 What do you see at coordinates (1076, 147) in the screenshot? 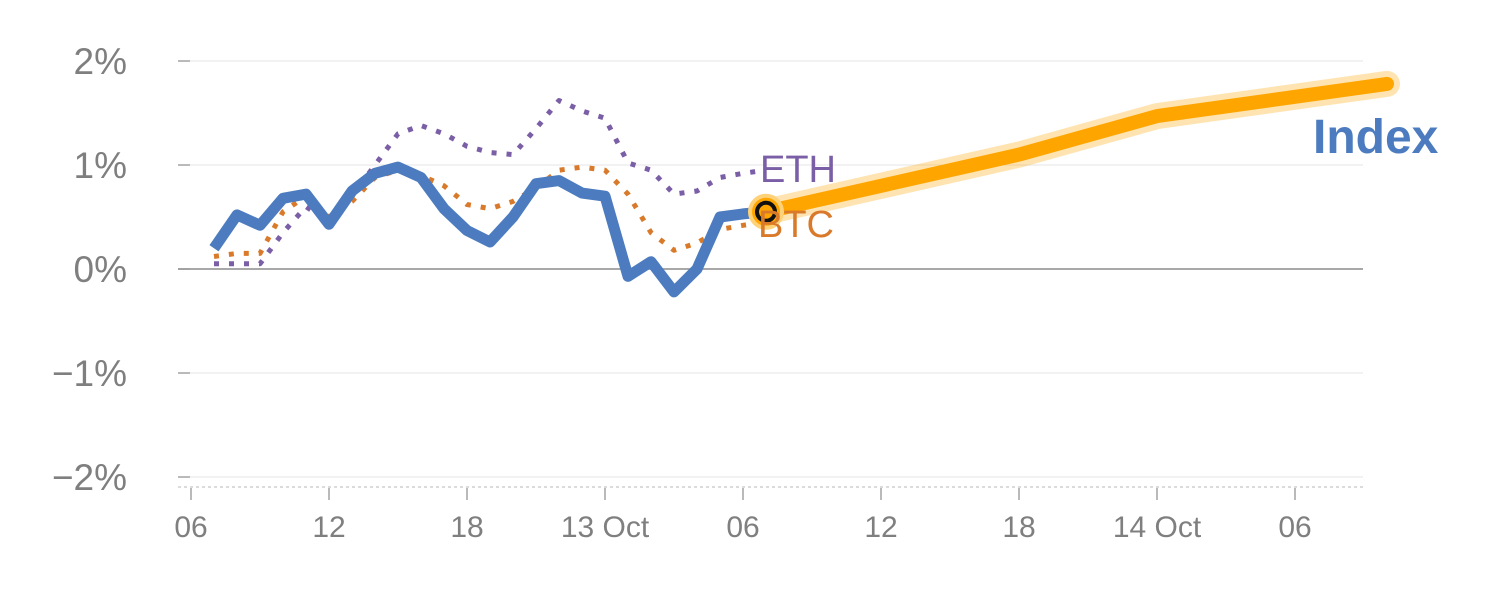
I see `projection-line` at bounding box center [1076, 147].